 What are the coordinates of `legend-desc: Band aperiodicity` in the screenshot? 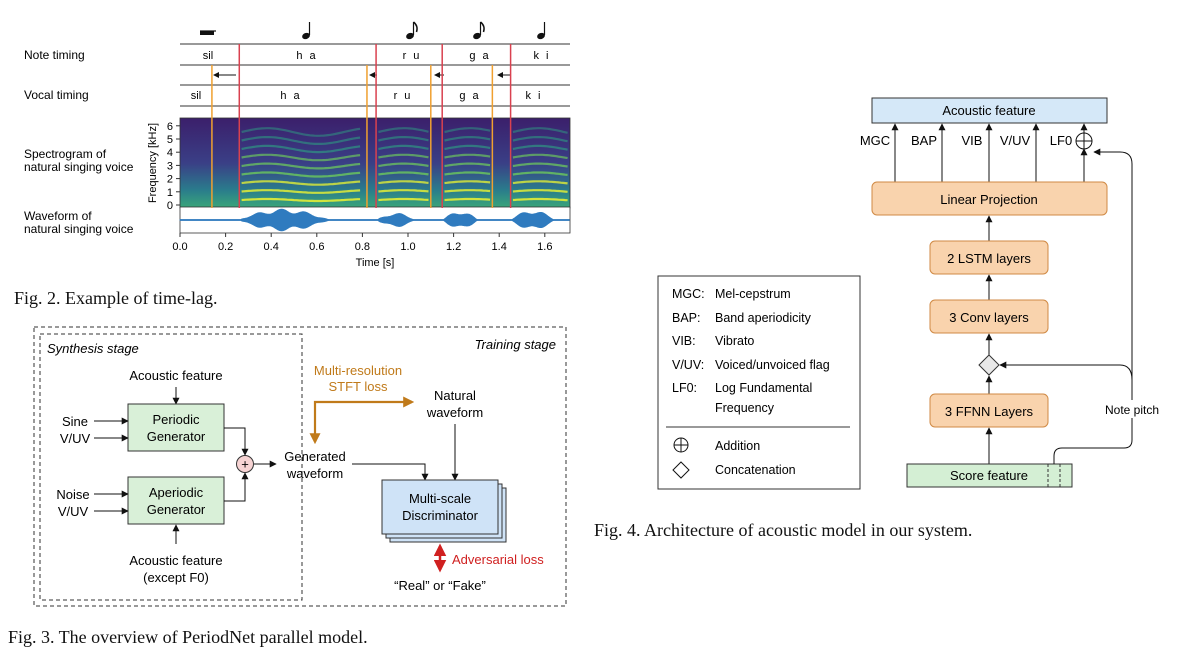 It's located at (763, 318).